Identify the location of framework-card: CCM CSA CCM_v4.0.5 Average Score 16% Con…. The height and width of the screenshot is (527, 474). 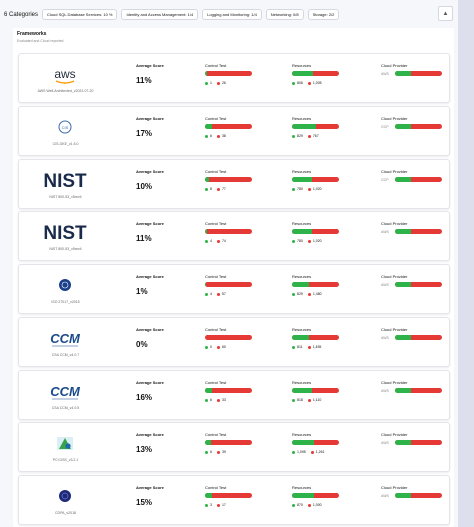
(234, 395).